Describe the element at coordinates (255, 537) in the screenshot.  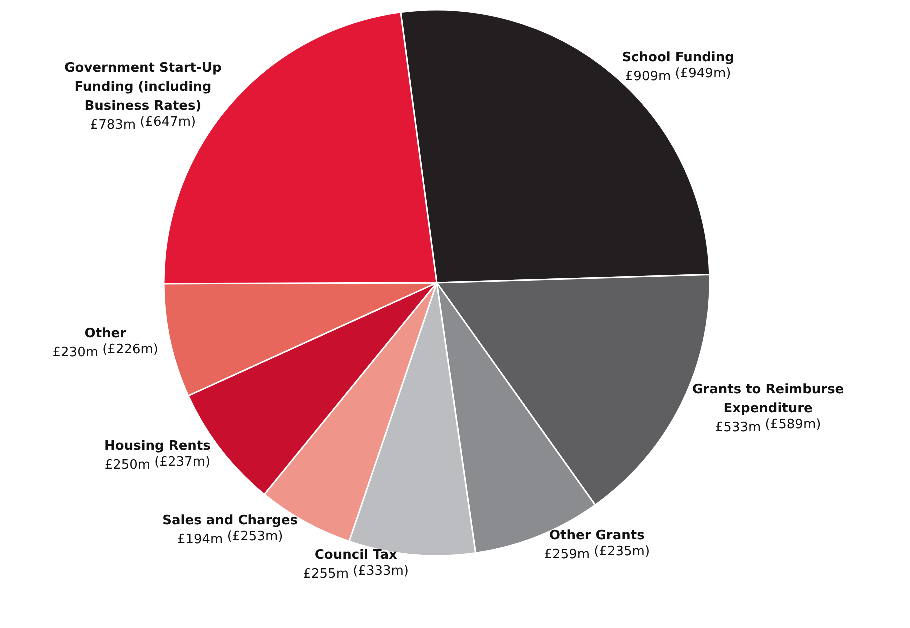
I see `text: (£253m)` at that location.